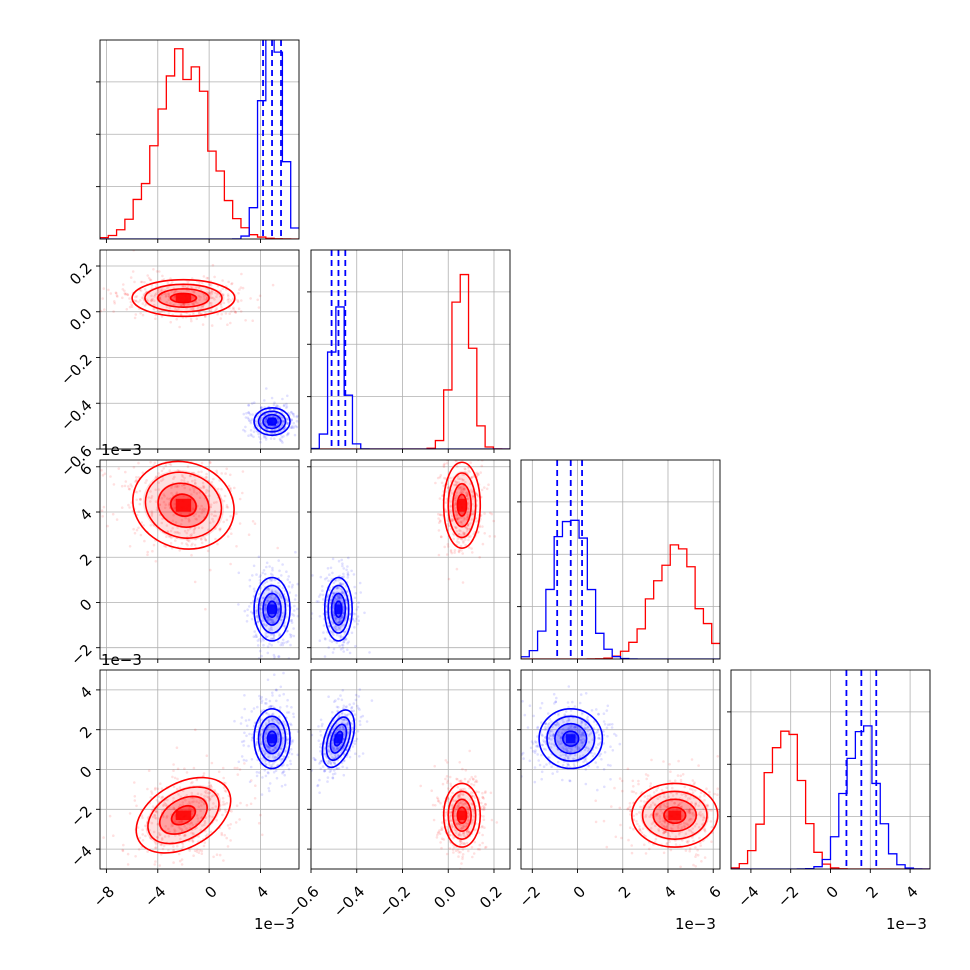 This screenshot has width=970, height=970. I want to click on x-tick-label: −0.4, so click(349, 901).